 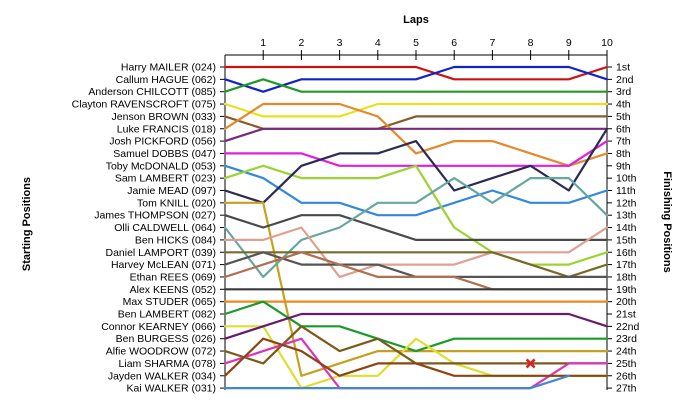 What do you see at coordinates (173, 277) in the screenshot?
I see `starting-position-label: Ethan REES (069)` at bounding box center [173, 277].